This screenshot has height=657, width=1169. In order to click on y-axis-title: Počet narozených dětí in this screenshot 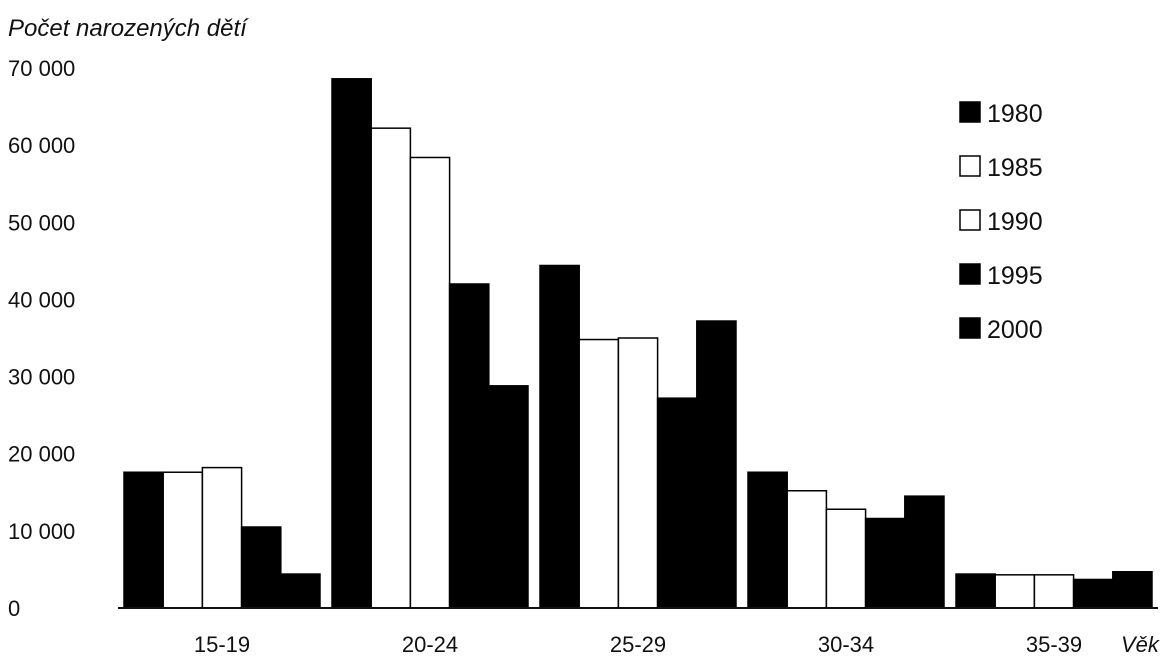, I will do `click(128, 28)`.